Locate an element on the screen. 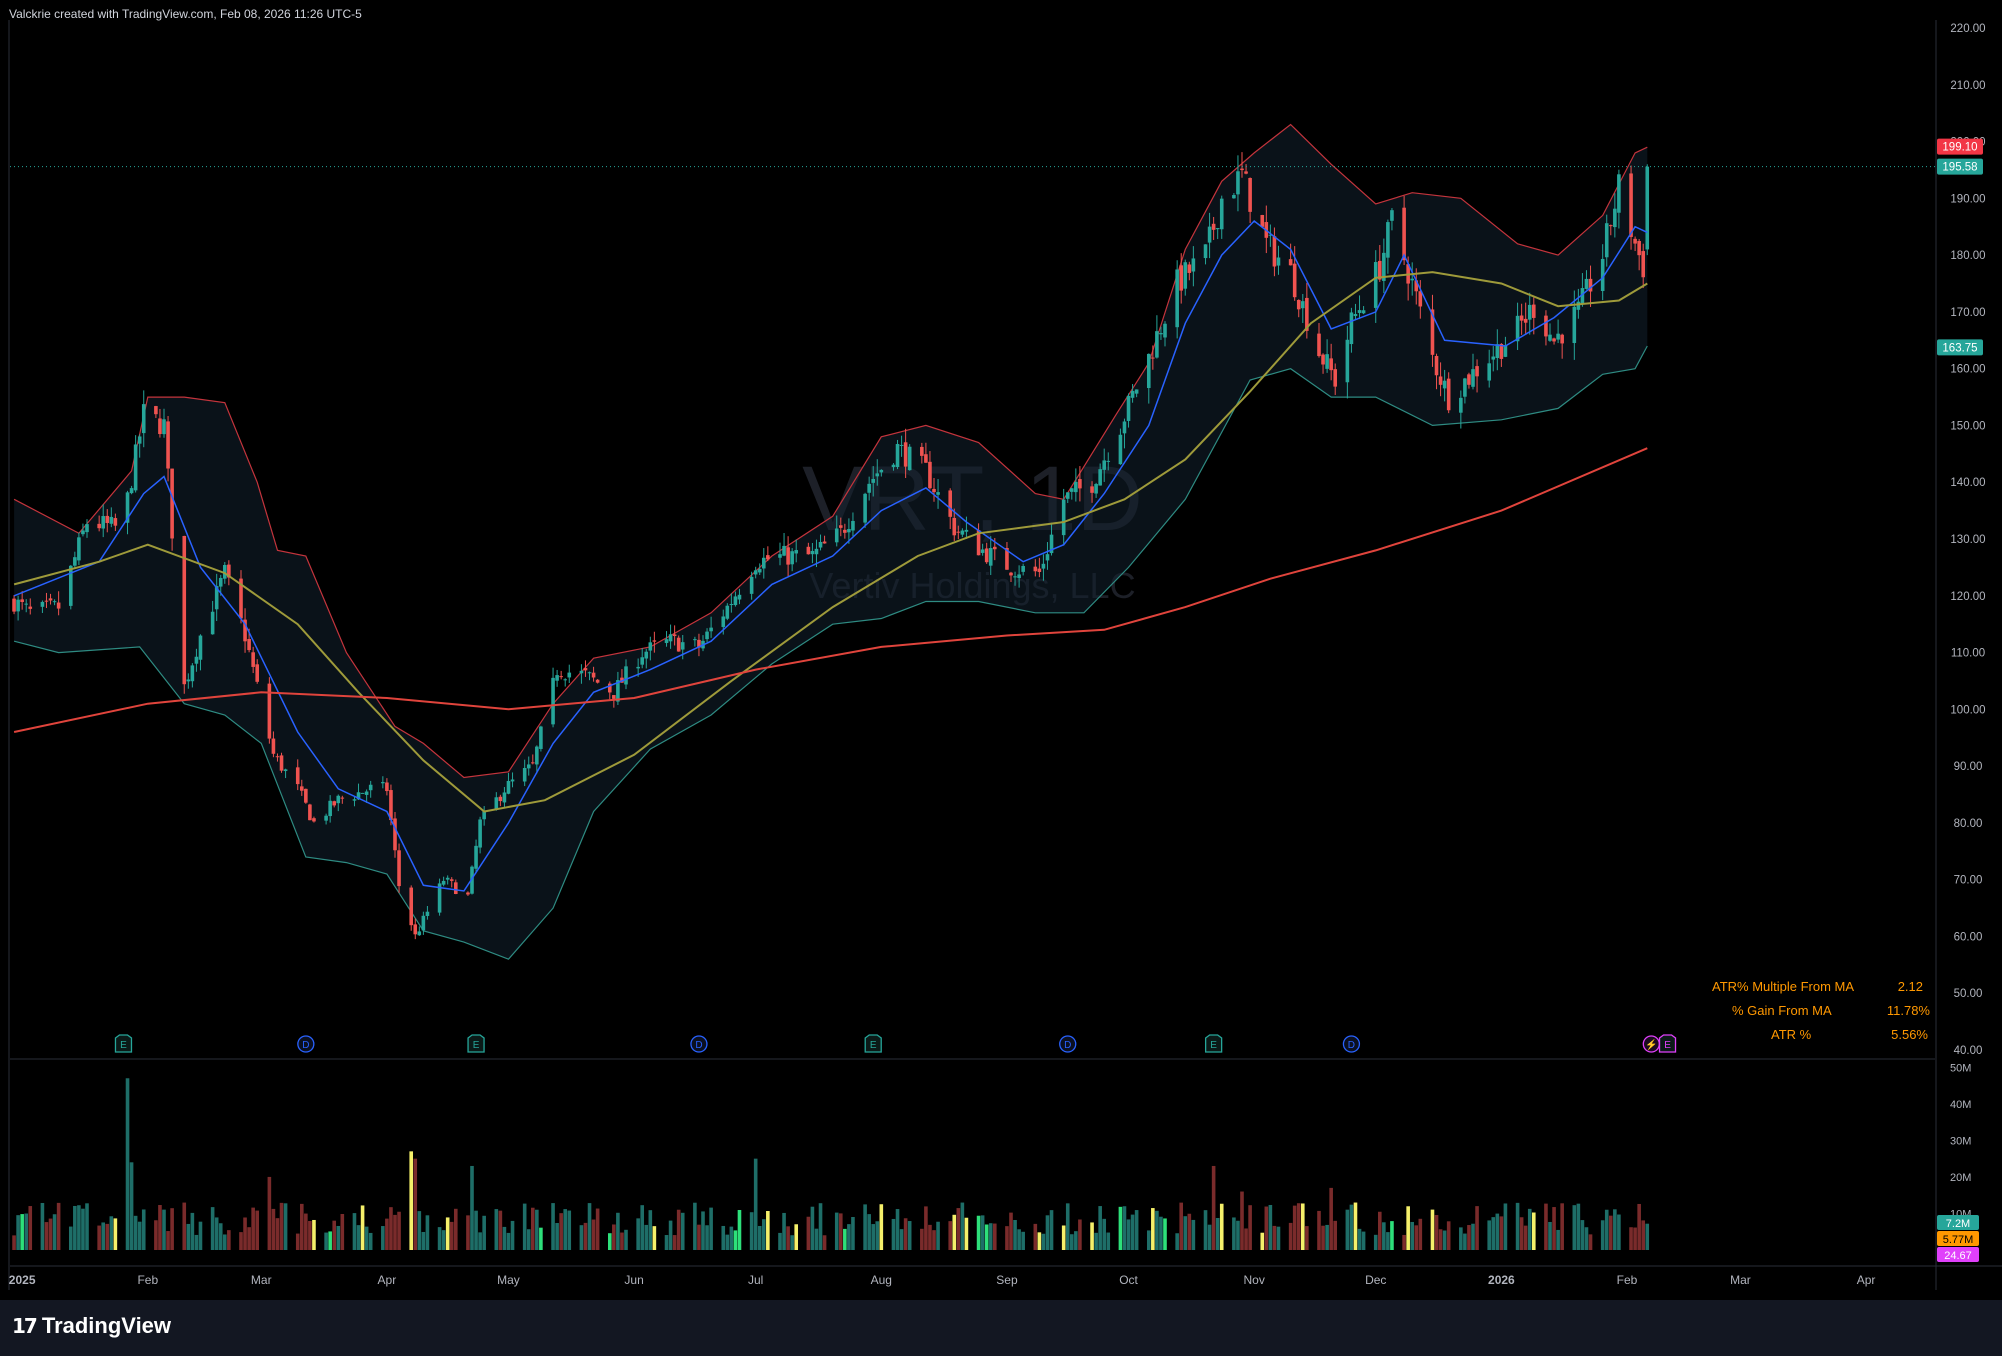  price-axis-label: 160.00 is located at coordinates (1967, 370).